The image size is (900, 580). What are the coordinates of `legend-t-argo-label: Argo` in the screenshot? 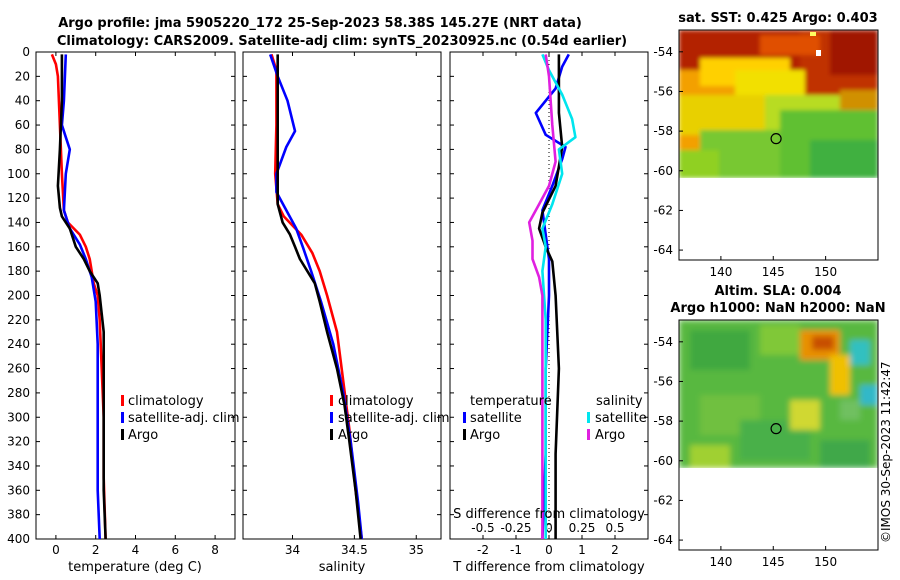 It's located at (485, 435).